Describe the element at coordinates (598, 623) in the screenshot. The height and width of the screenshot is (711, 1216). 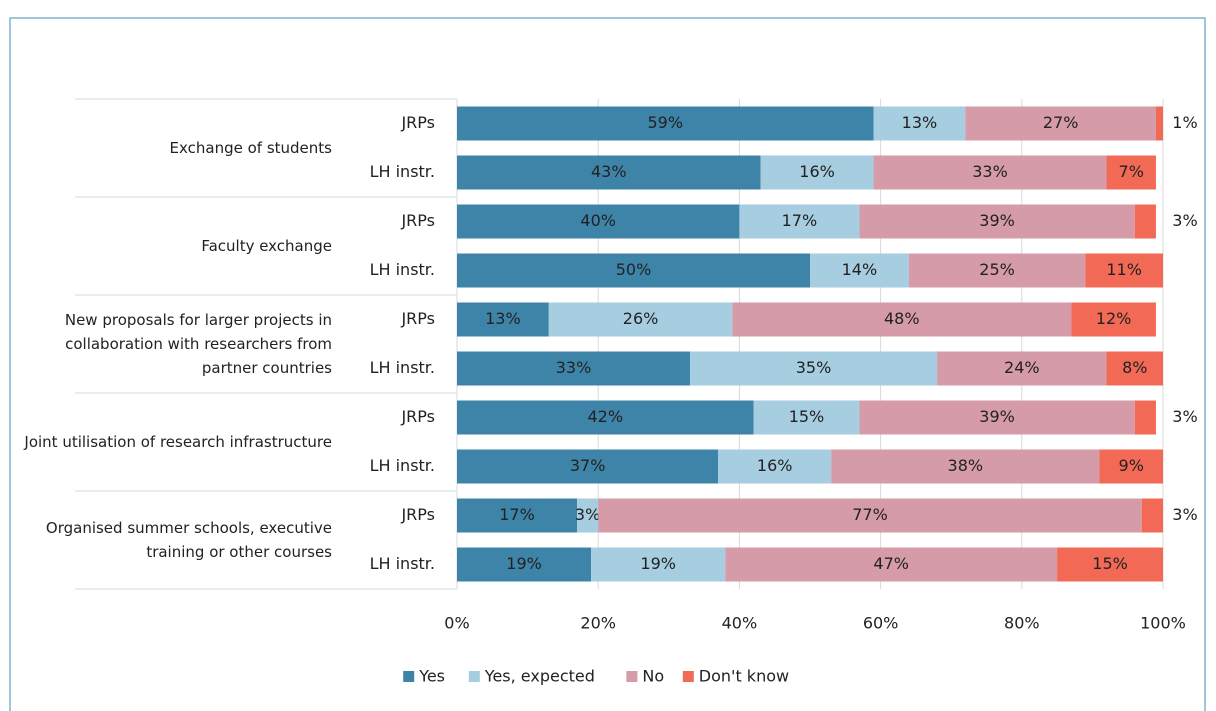
I see `x-tick-label: 20%` at that location.